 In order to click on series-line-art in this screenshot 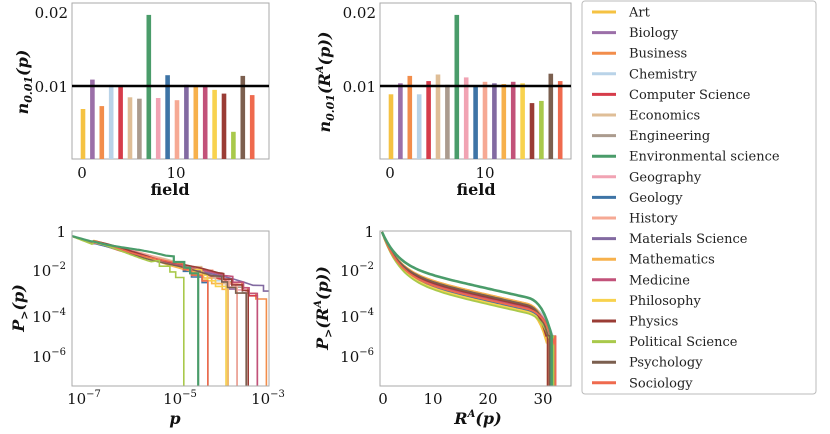, I will do `click(465, 308)`.